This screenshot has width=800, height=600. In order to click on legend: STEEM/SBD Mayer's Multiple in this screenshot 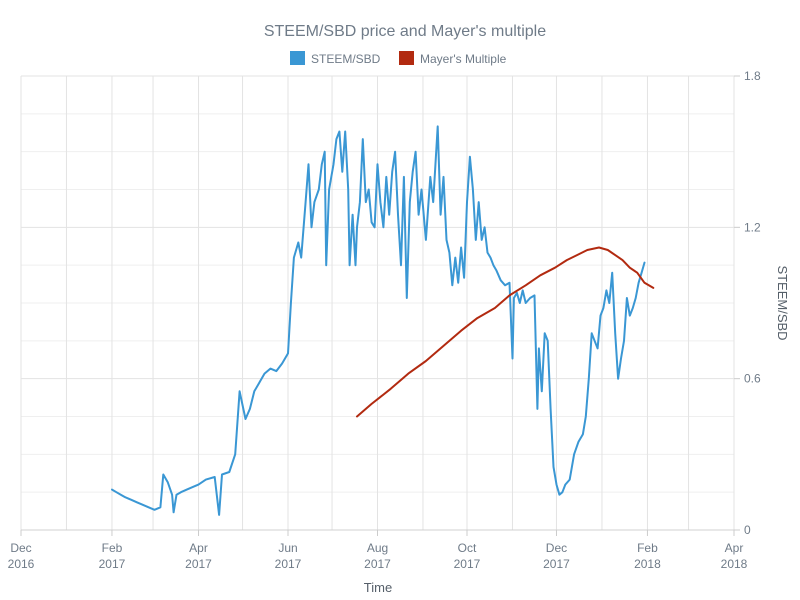, I will do `click(398, 58)`.